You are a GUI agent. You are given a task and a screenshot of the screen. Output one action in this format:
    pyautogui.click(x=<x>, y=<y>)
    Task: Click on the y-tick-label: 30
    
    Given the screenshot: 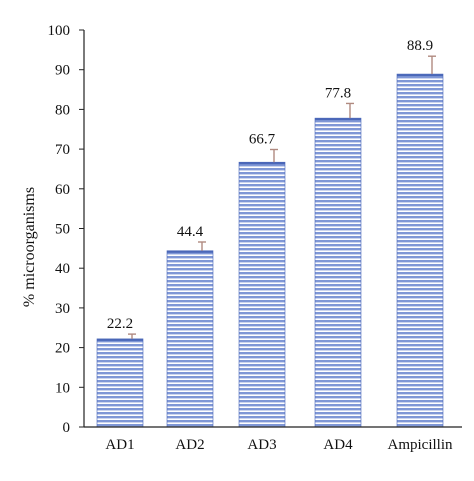 What is the action you would take?
    pyautogui.click(x=62, y=309)
    